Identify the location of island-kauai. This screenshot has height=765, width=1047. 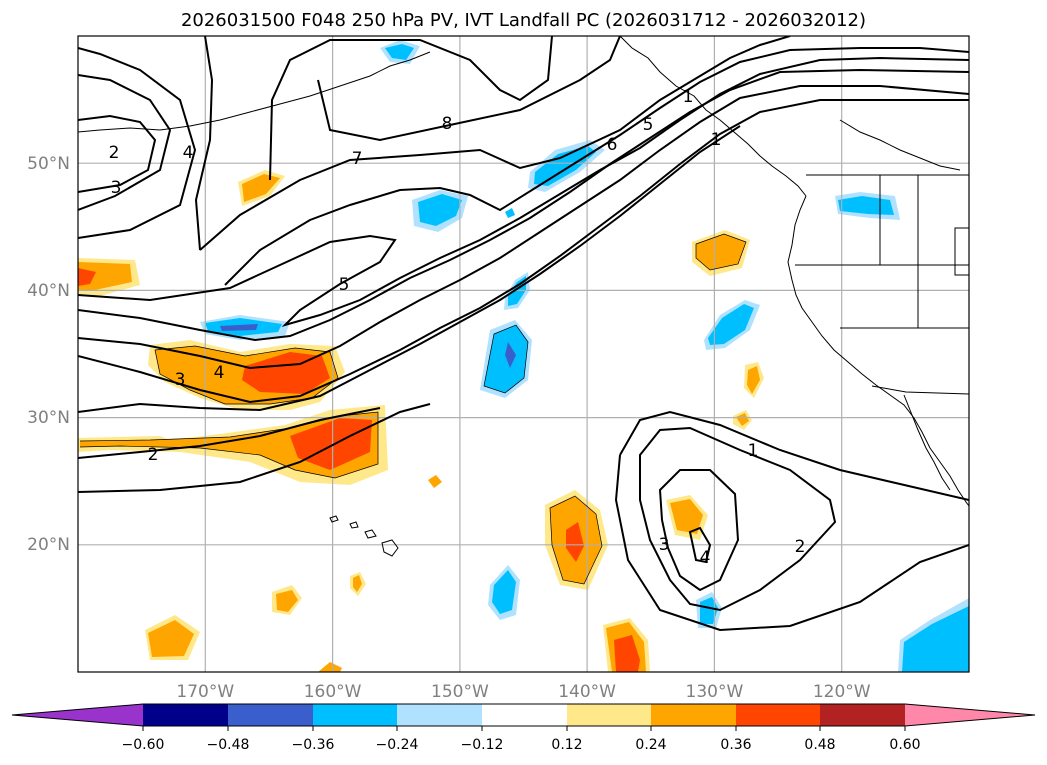
(334, 519).